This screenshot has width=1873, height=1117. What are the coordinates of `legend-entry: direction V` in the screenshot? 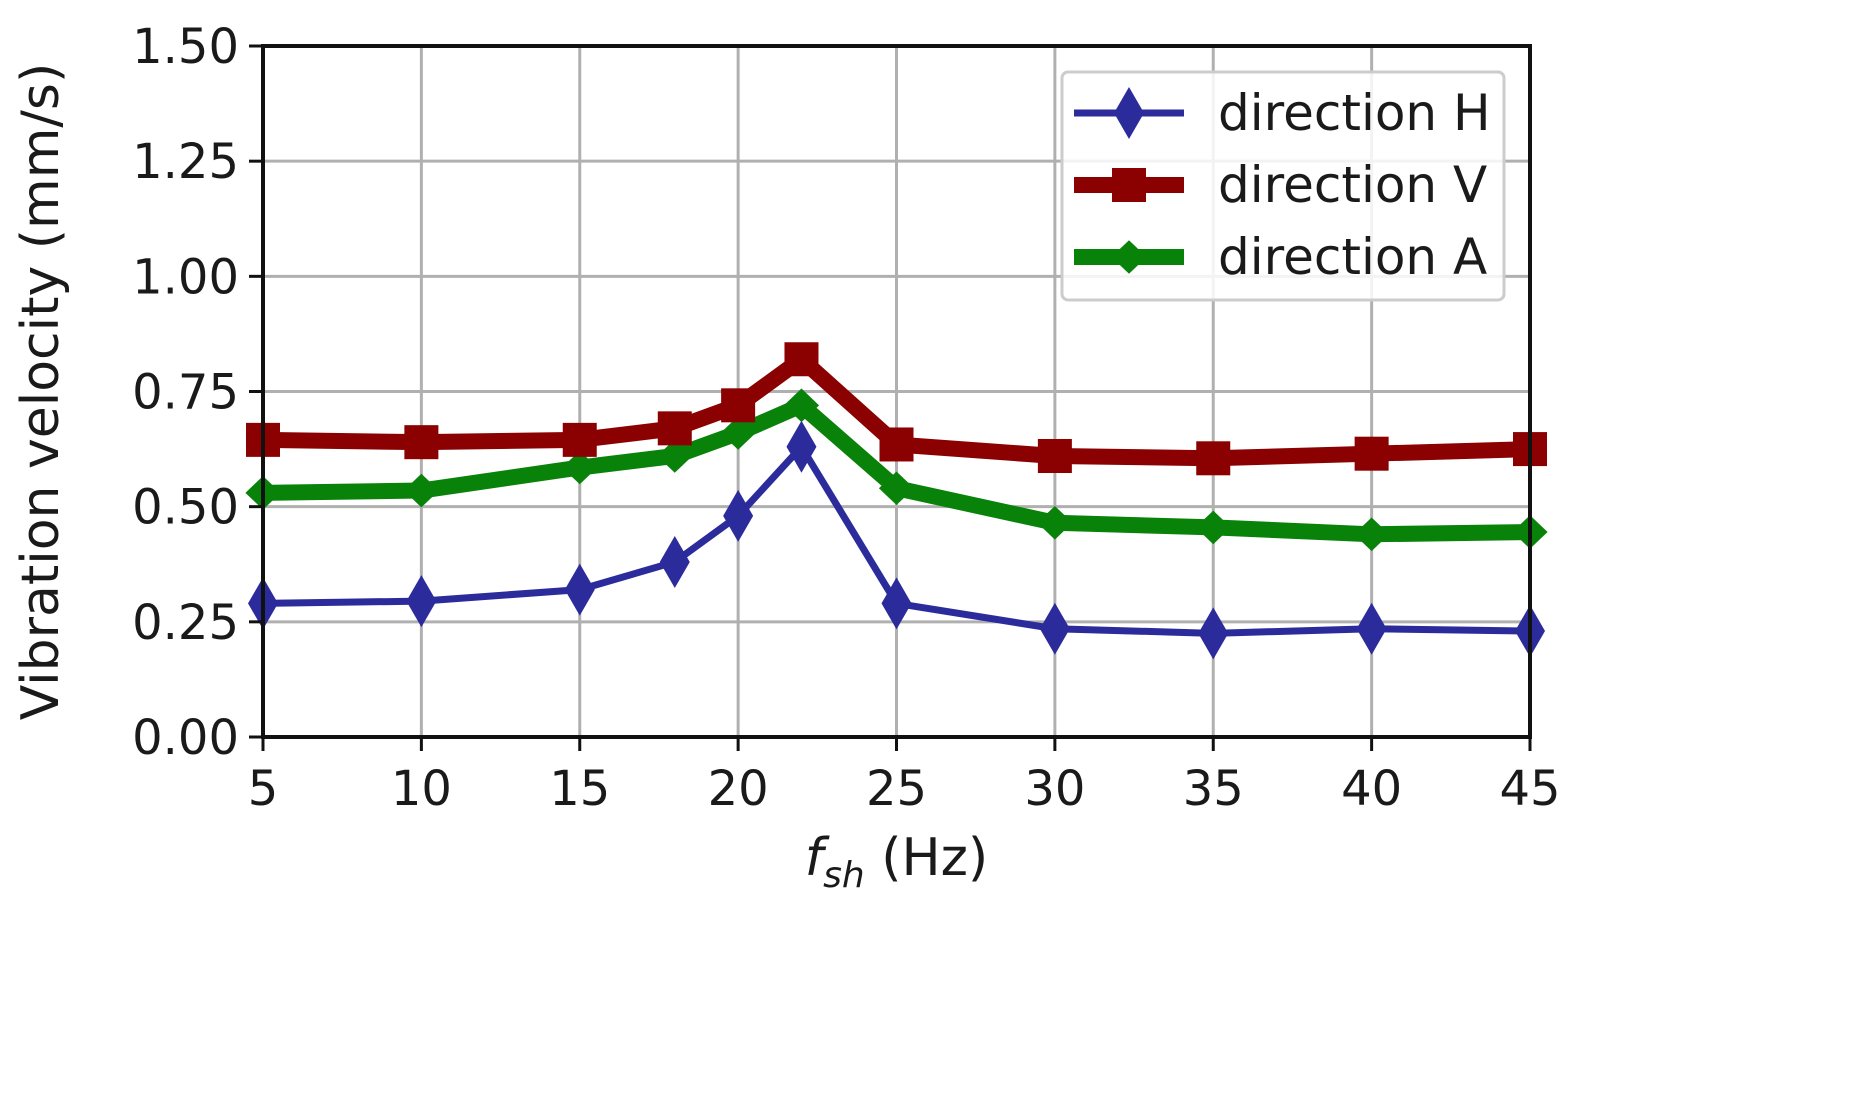 It's located at (1280, 185).